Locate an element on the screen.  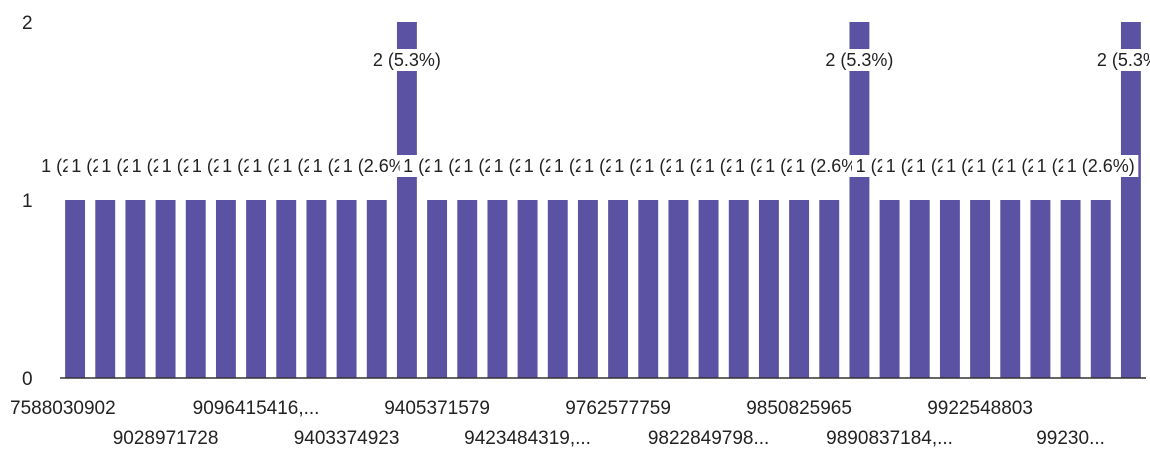
x-tick-label: 7588030902 is located at coordinates (63, 408).